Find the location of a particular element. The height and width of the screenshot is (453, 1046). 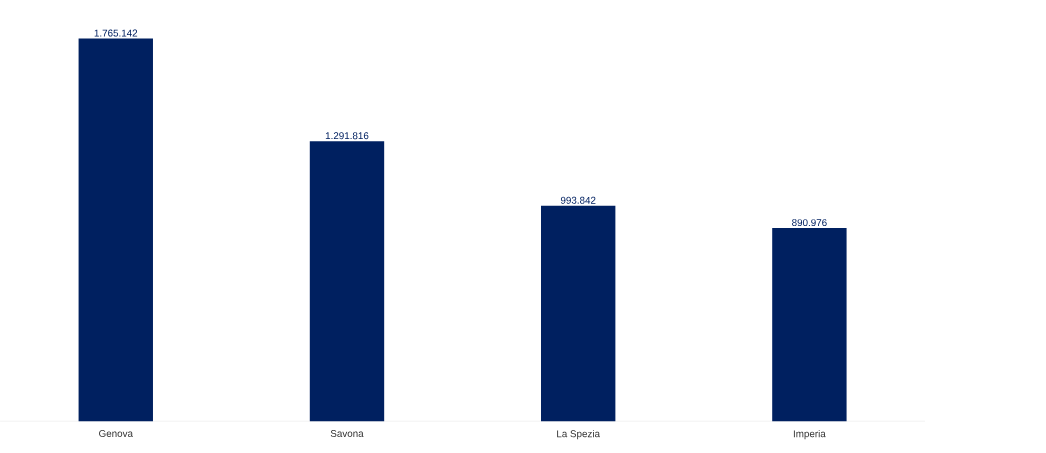

x-tick-label: Savona is located at coordinates (347, 434).